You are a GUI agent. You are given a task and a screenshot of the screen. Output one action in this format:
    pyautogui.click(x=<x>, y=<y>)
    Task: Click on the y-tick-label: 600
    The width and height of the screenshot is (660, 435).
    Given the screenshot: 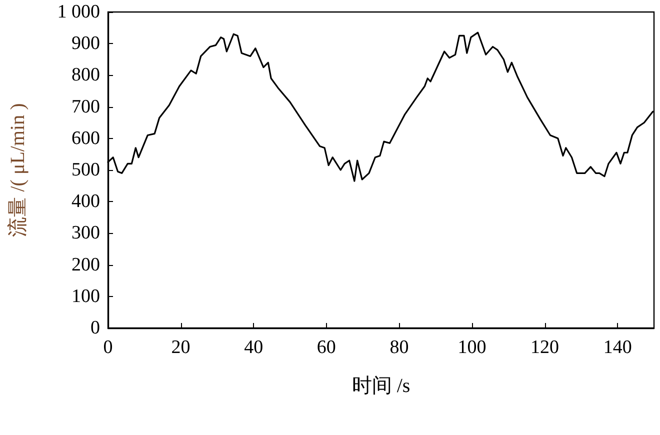 What is the action you would take?
    pyautogui.click(x=86, y=138)
    